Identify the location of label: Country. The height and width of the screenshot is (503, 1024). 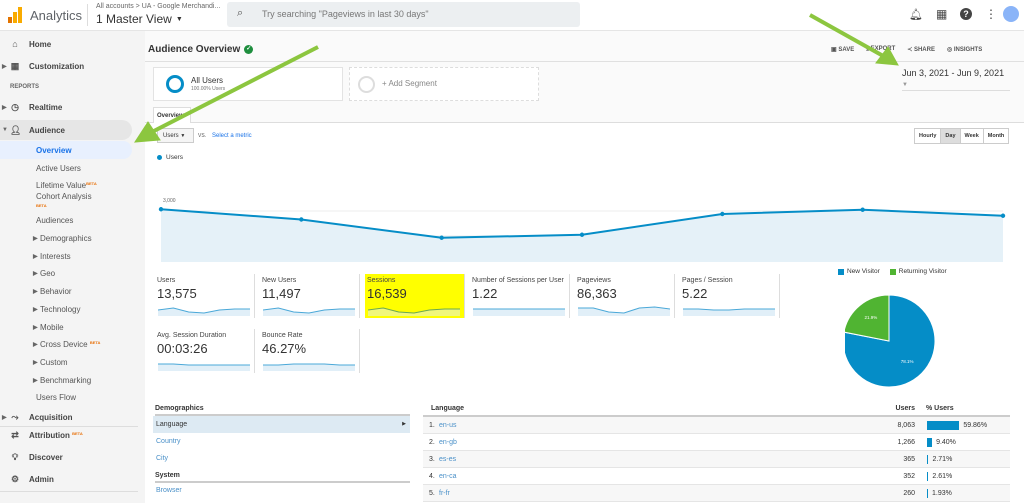
(168, 441).